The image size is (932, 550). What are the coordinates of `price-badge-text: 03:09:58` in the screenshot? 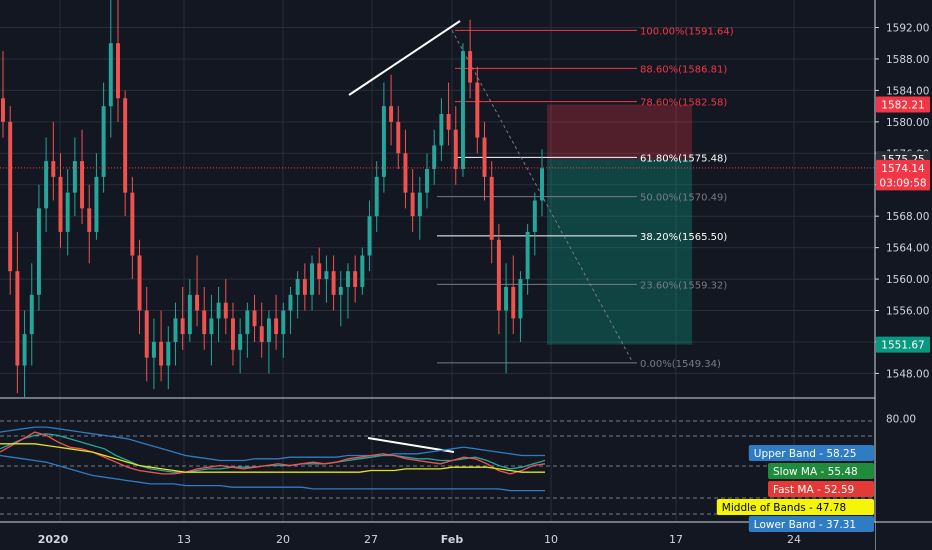 It's located at (902, 183).